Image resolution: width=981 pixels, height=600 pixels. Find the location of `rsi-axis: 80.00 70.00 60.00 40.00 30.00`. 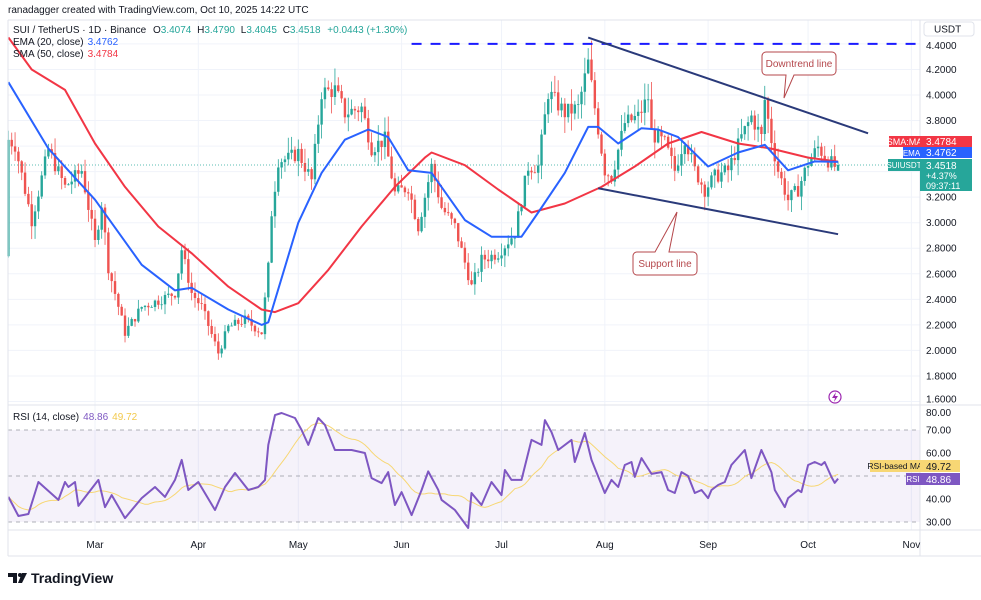

rsi-axis: 80.00 70.00 60.00 40.00 30.00 is located at coordinates (938, 468).